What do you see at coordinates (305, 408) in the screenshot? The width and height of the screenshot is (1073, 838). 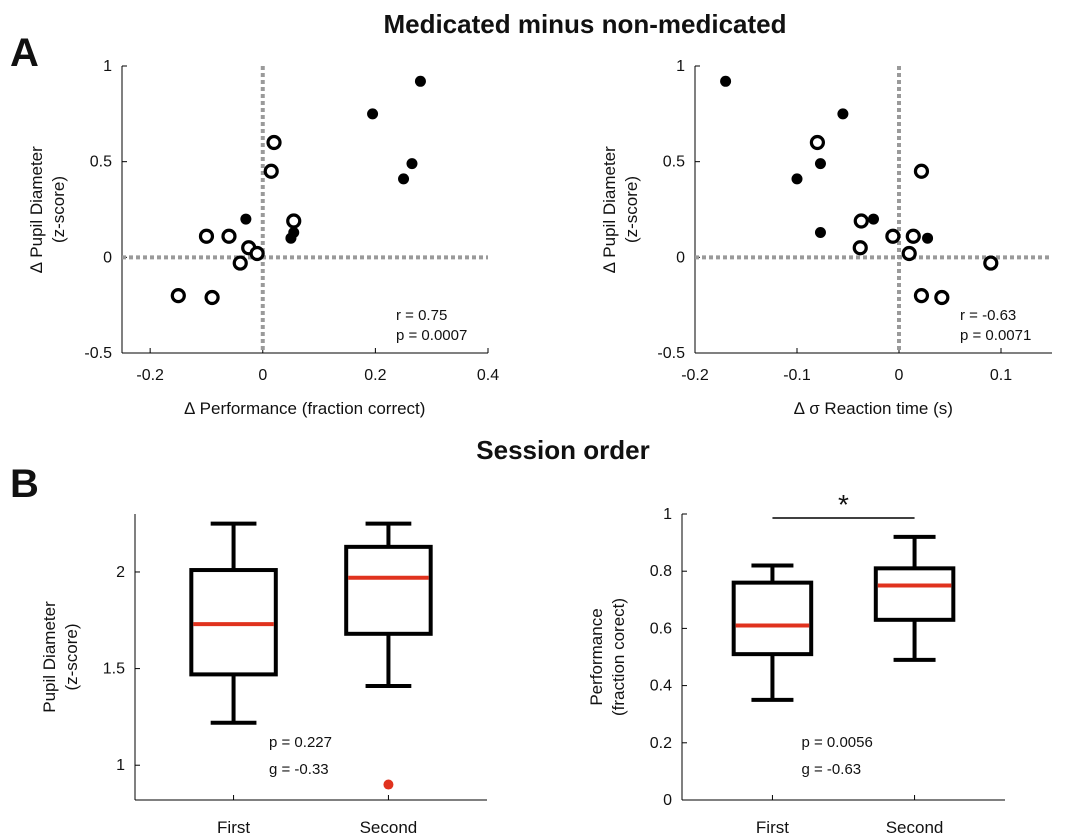 I see `x-axis-label: ∆ Performance (fraction correct)` at bounding box center [305, 408].